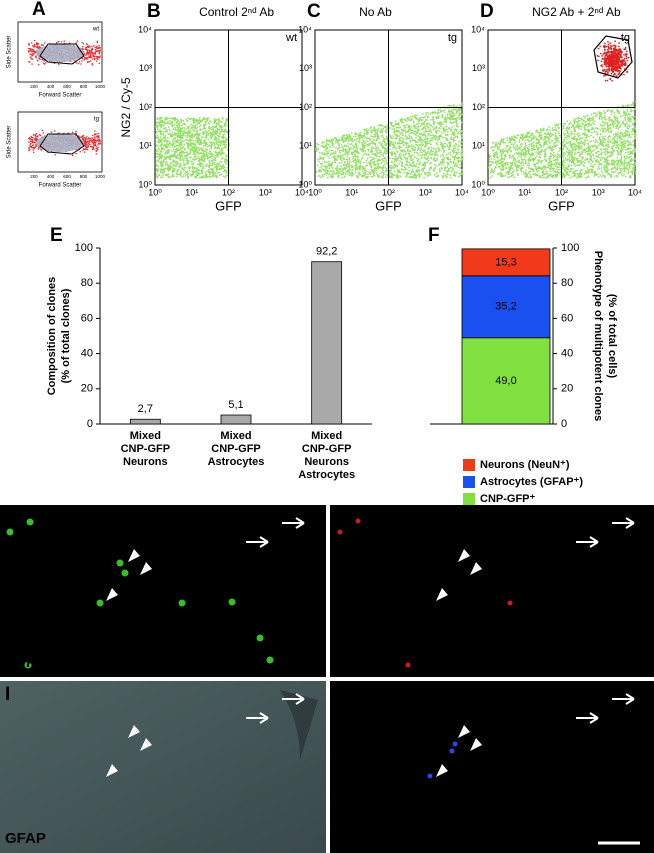  Describe the element at coordinates (60, 53) in the screenshot. I see `event-core` at that location.